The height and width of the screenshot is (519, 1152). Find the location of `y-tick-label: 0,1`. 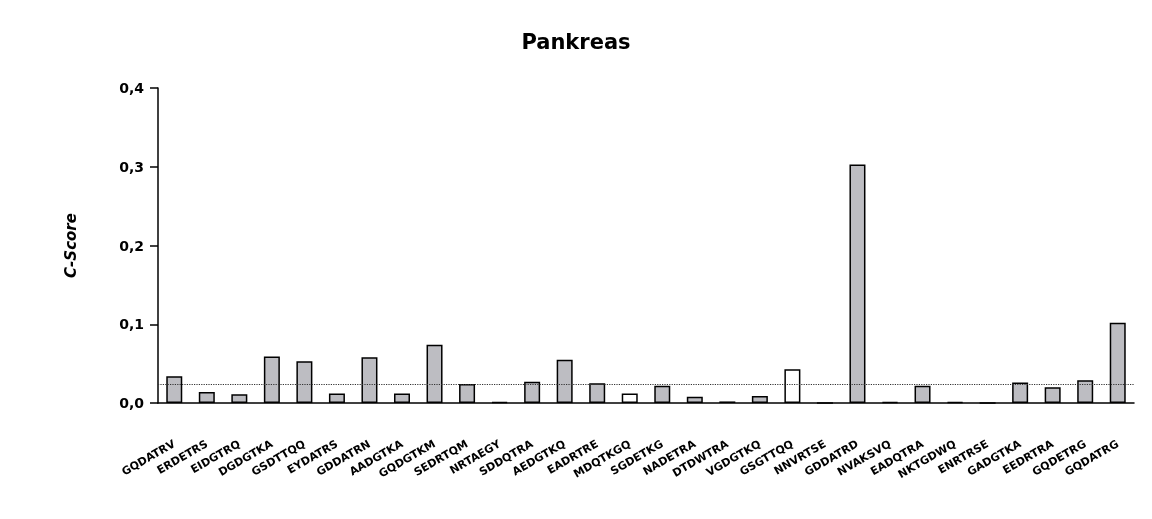

y-tick-label: 0,1 is located at coordinates (131, 324).